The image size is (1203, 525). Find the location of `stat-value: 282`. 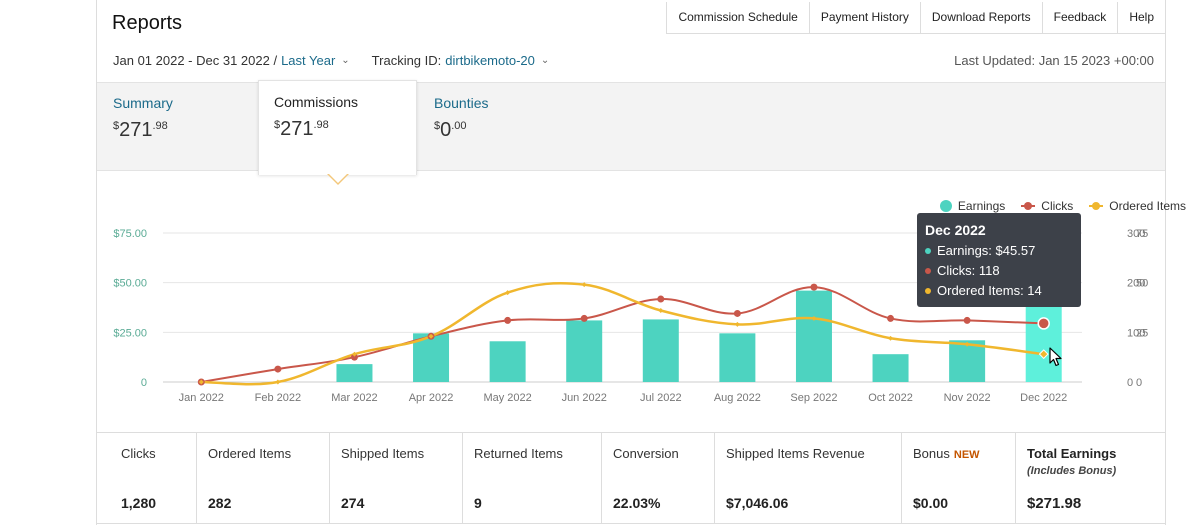

stat-value: 282 is located at coordinates (220, 503).